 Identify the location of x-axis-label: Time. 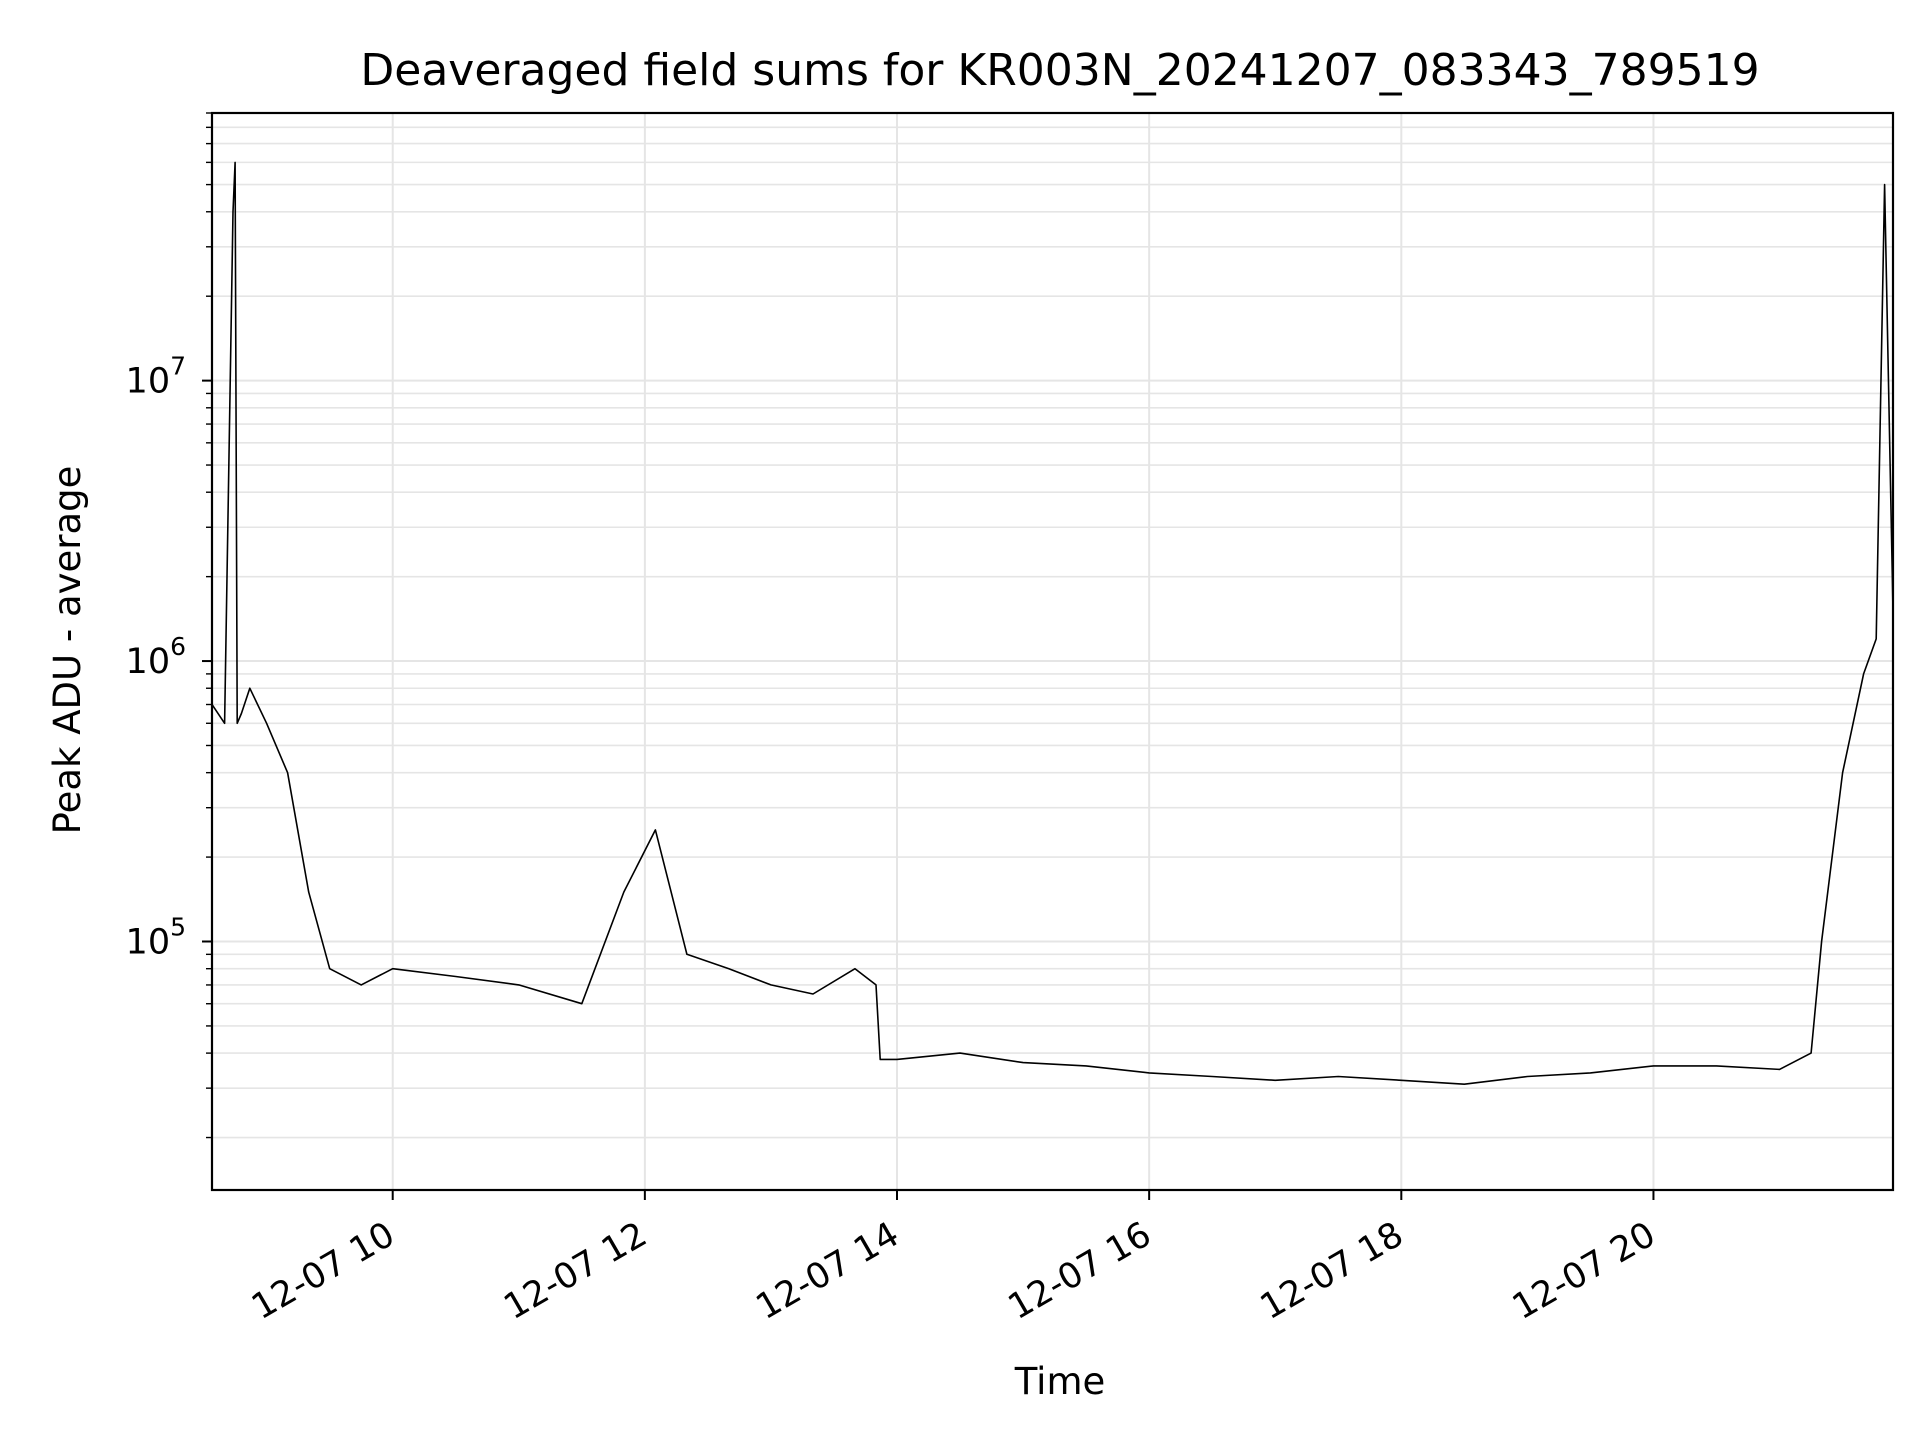
(1060, 1381).